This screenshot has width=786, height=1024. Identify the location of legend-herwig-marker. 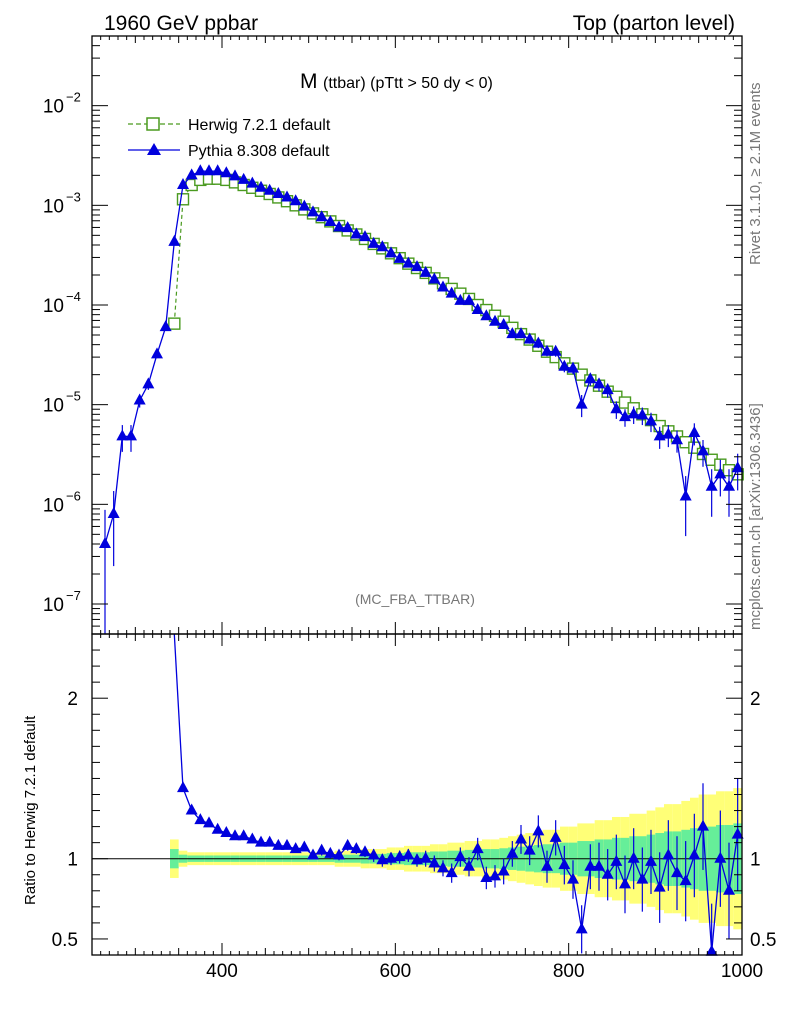
(153, 124).